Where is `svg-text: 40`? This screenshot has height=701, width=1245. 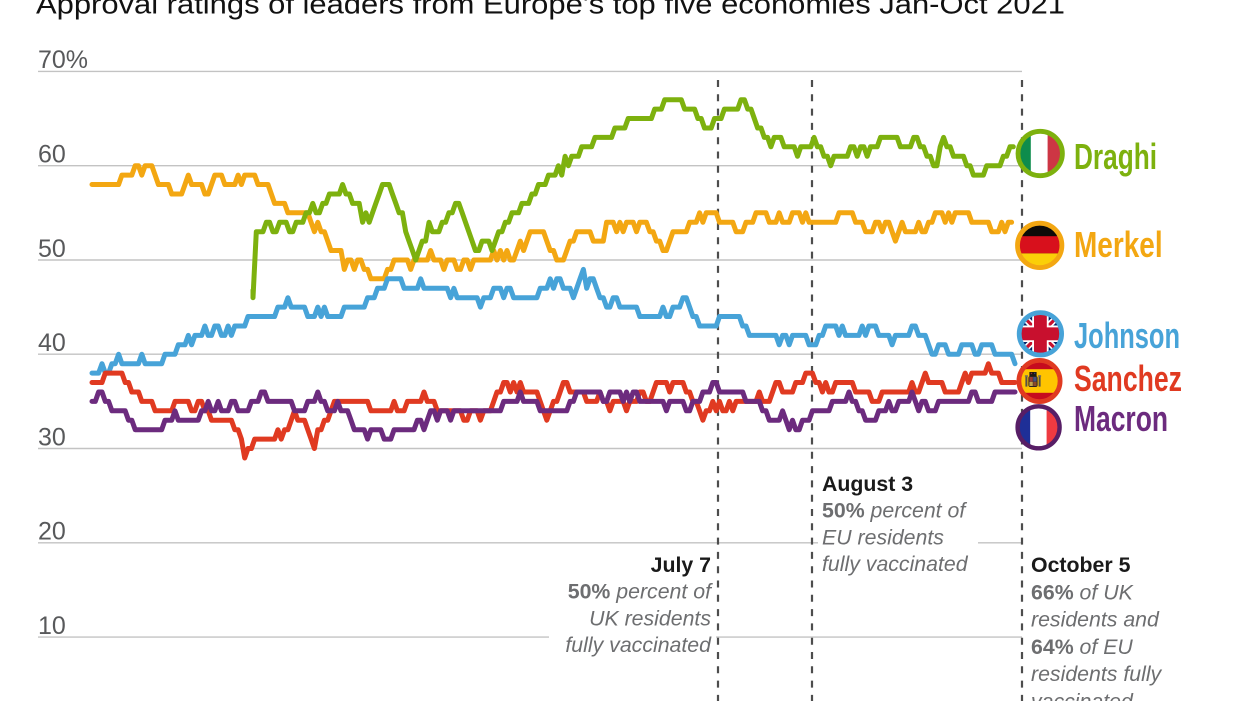
svg-text: 40 is located at coordinates (52, 343).